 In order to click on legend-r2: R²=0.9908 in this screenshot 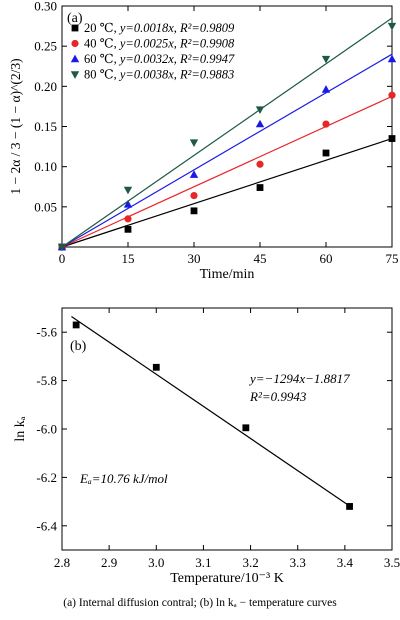, I will do `click(207, 44)`.